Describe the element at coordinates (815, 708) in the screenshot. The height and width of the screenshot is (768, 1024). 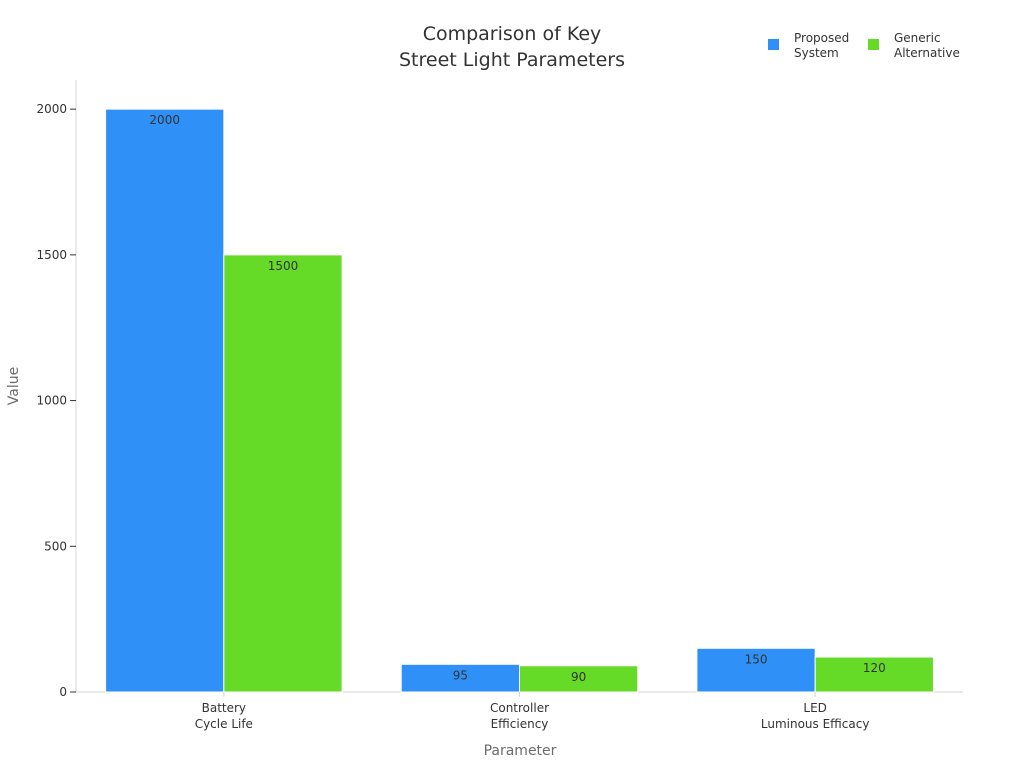
I see `x-tick-label-led-luminous-efficacy-line-1: LED` at that location.